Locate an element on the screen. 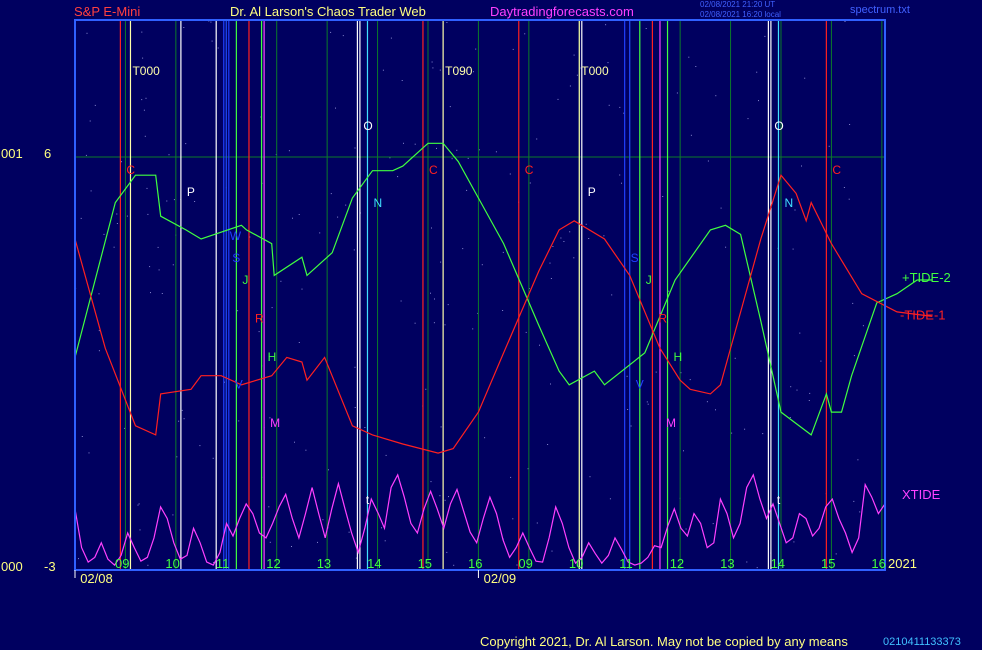 Image resolution: width=982 pixels, height=650 pixels. event-line-label: P is located at coordinates (191, 192).